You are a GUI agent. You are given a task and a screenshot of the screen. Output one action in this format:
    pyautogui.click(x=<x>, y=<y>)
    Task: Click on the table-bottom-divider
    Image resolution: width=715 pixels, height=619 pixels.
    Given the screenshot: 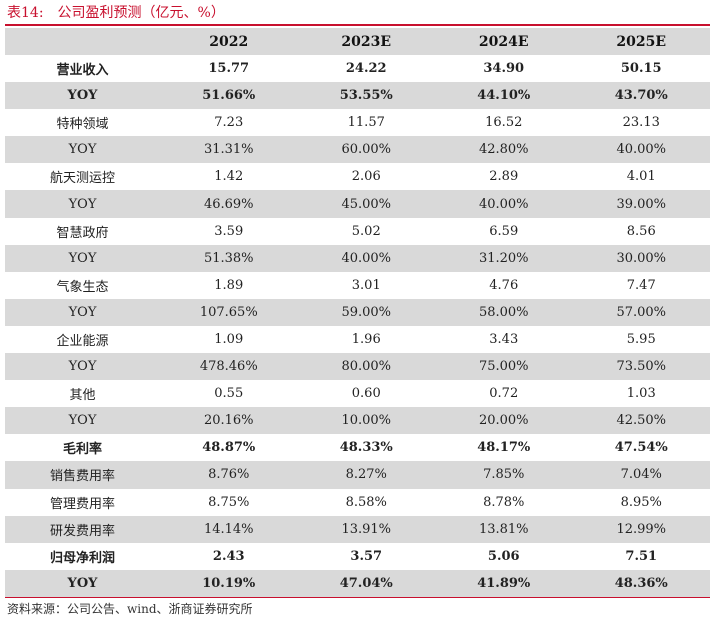 What is the action you would take?
    pyautogui.click(x=357, y=597)
    